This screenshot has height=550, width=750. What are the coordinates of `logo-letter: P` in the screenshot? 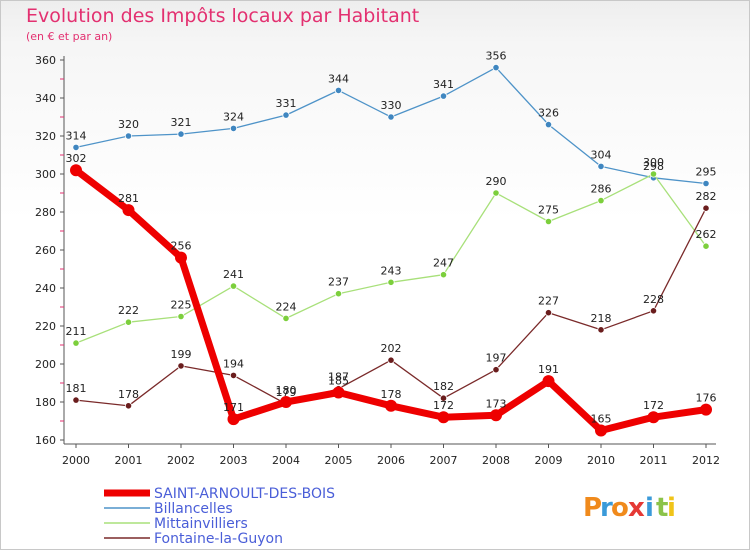 It's located at (592, 508).